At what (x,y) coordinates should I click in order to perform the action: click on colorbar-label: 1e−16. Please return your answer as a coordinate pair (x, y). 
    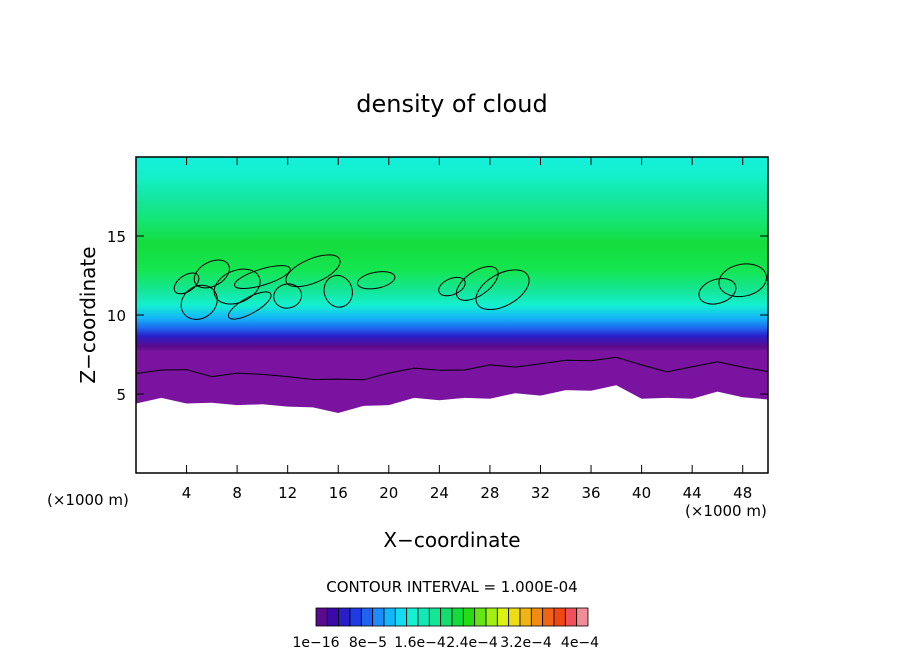
    Looking at the image, I should click on (315, 643).